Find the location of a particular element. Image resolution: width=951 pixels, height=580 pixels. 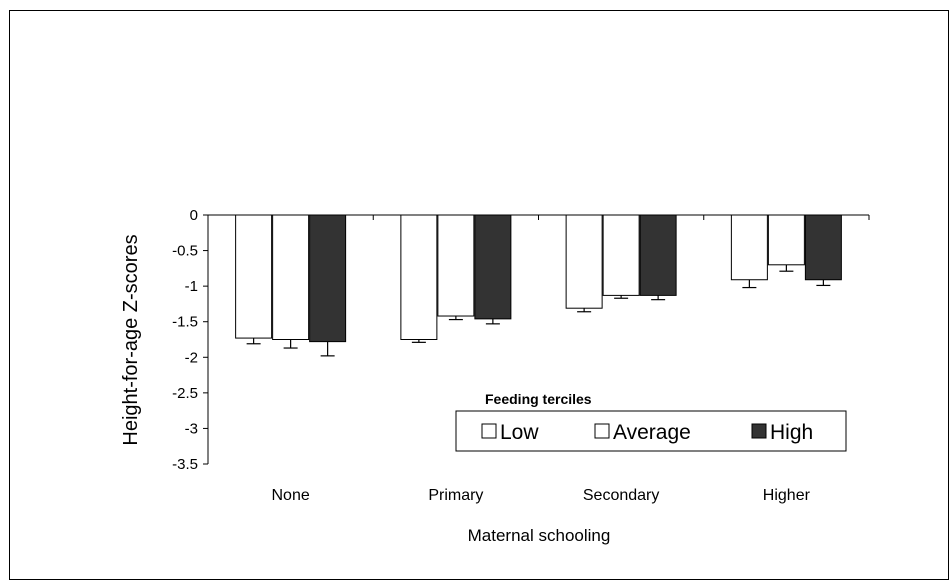

x-tick-label: Primary is located at coordinates (455, 495).